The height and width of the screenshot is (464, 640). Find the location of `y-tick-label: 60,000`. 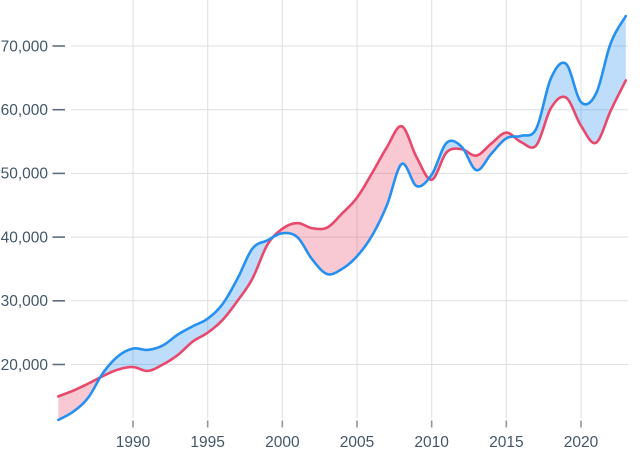

y-tick-label: 60,000 is located at coordinates (25, 110).